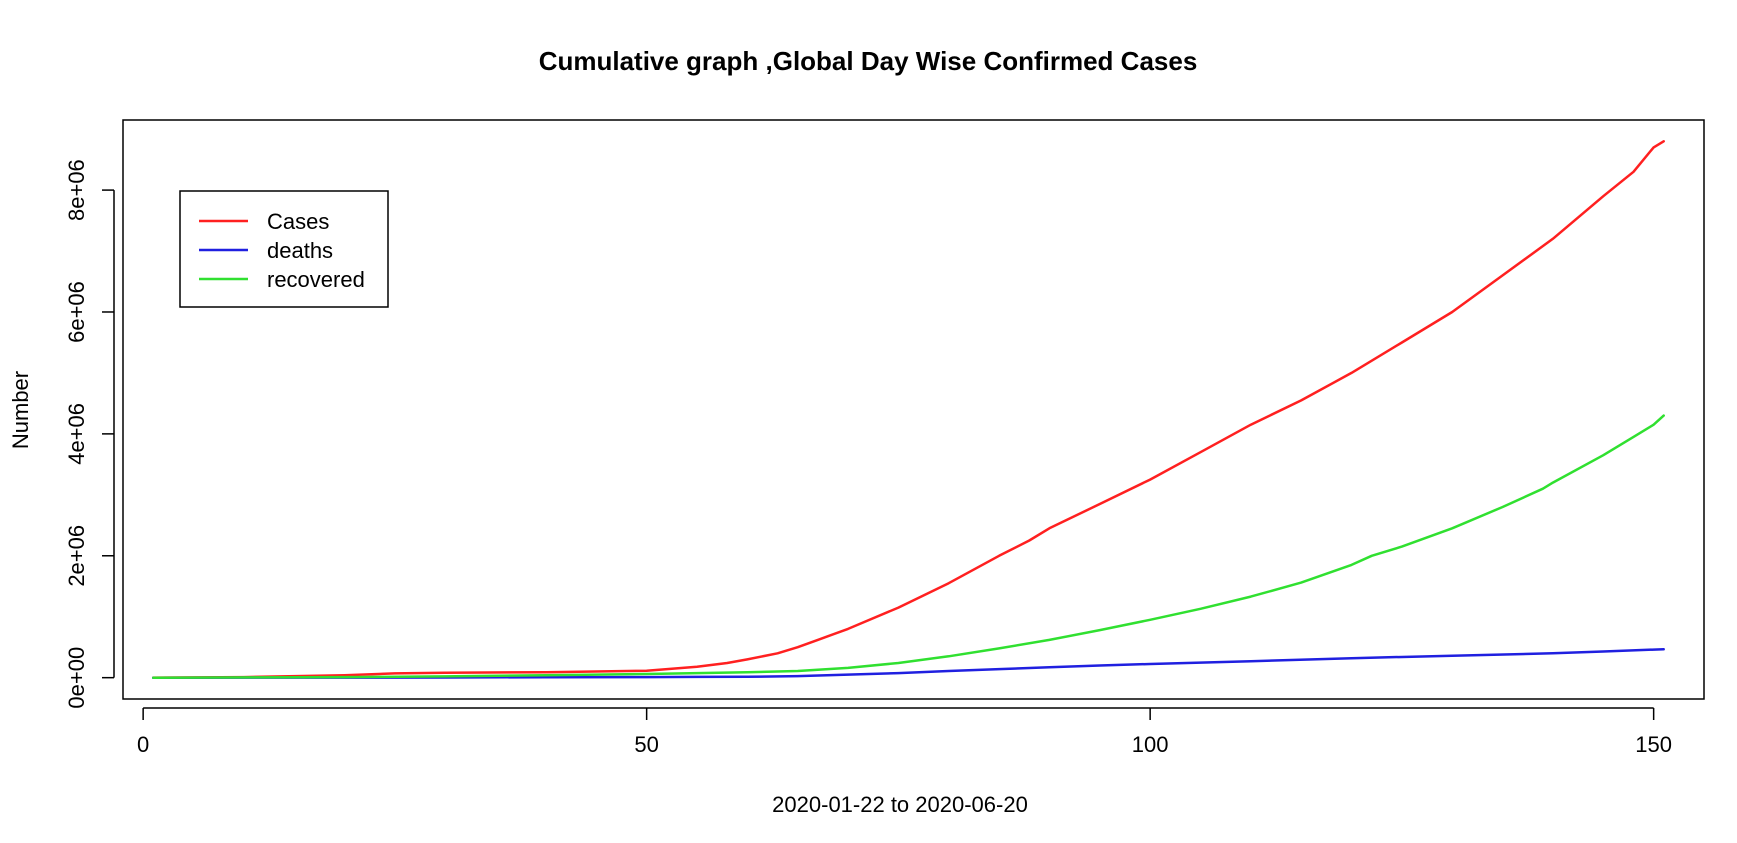 The image size is (1737, 843). What do you see at coordinates (76, 190) in the screenshot?
I see `y-tick-label: 8e+06` at bounding box center [76, 190].